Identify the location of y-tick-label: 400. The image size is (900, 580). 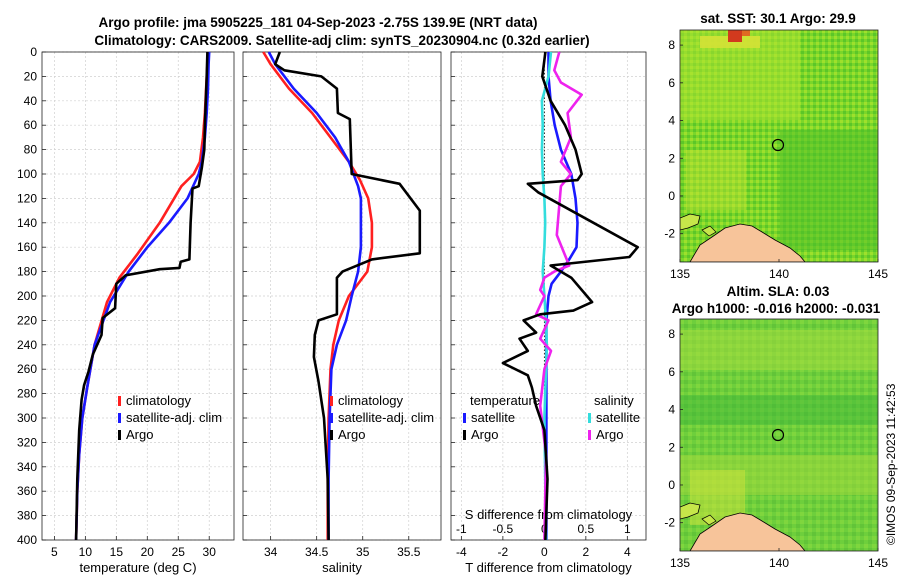
(27, 540).